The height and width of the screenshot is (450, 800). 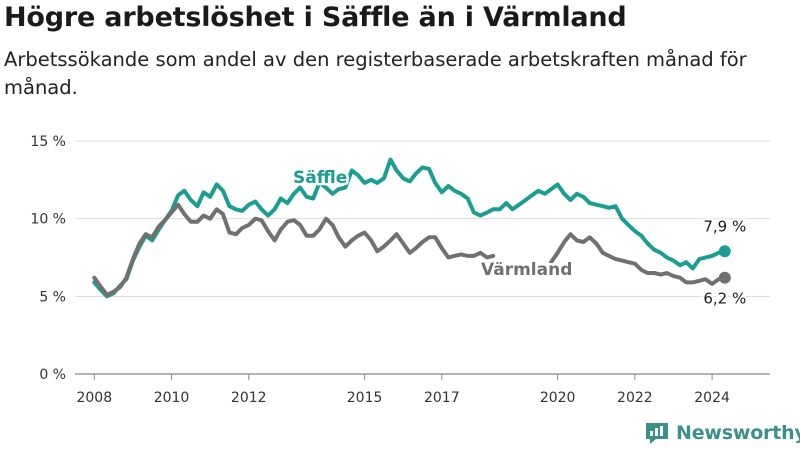 I want to click on y-tick-label: 15 %, so click(x=48, y=142).